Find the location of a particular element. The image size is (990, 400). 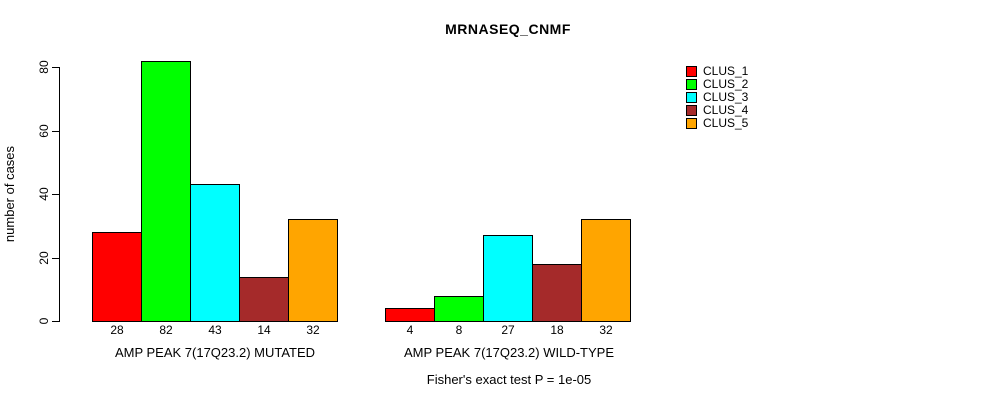

legend-label-clus_3: CLUS_3 is located at coordinates (726, 97).